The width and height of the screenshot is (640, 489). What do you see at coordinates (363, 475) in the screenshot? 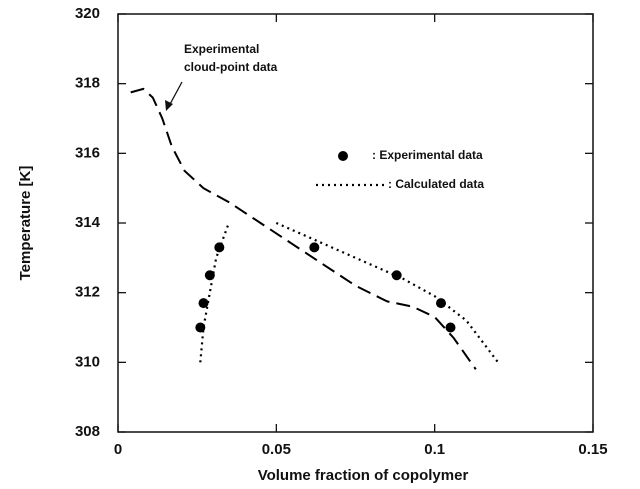
I see `x-axis-label: Volume fraction of copolymer` at bounding box center [363, 475].